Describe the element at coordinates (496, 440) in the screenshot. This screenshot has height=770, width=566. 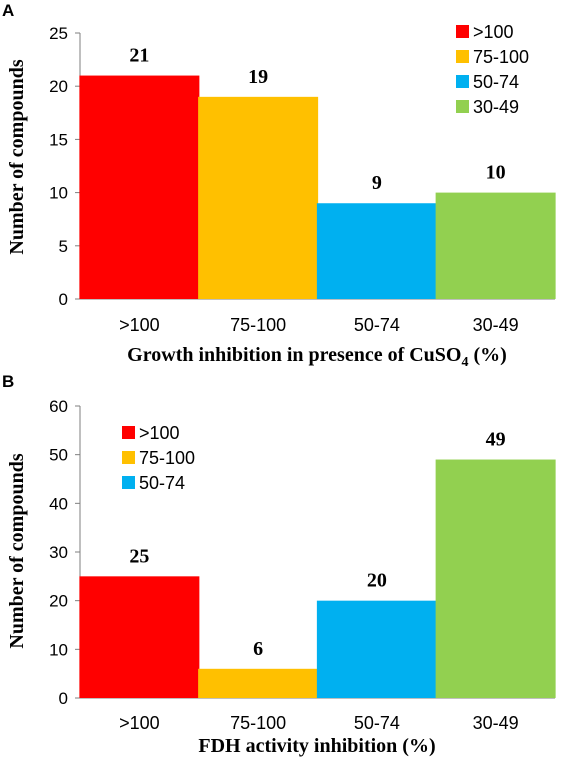
I see `data-label-4: 49` at that location.